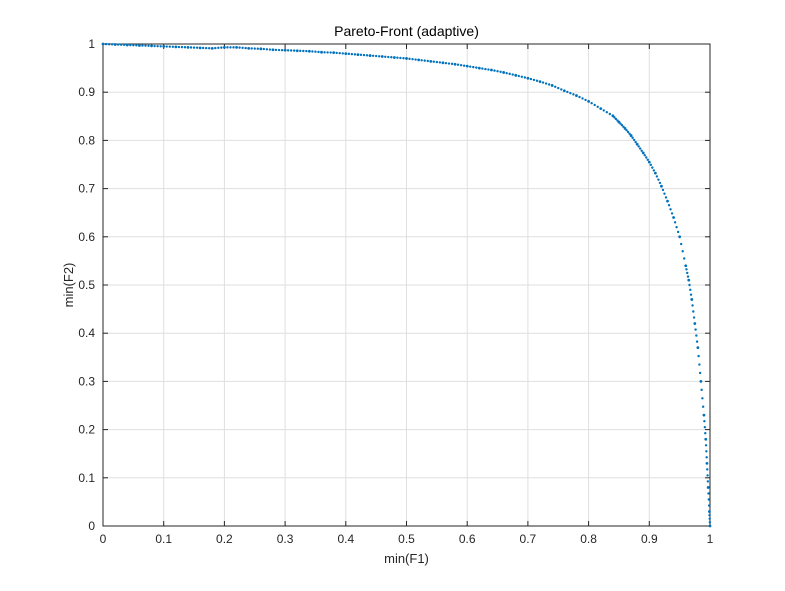 This screenshot has height=591, width=785. Describe the element at coordinates (91, 44) in the screenshot. I see `y-tick-label: 1` at that location.